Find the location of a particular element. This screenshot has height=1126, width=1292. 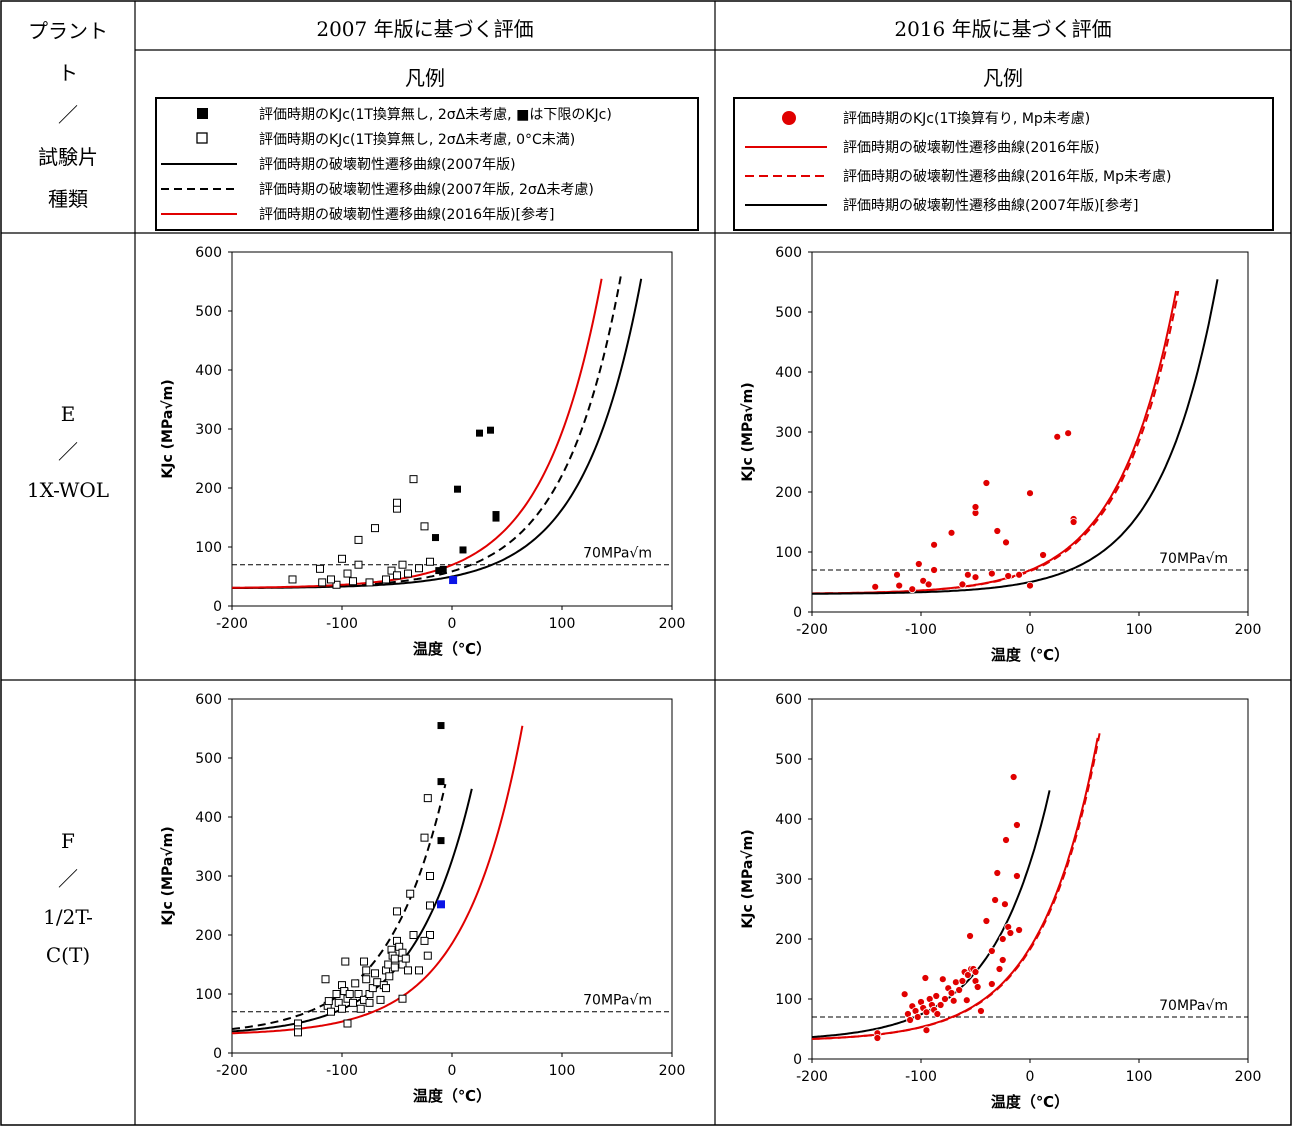

plot-frame is located at coordinates (452, 876).